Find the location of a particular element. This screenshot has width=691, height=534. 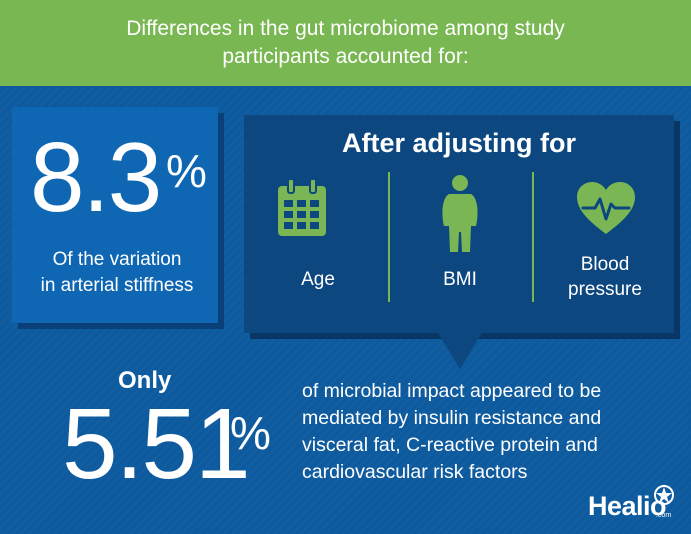

impact-line-2: mediated by insulin resistance and is located at coordinates (452, 418).